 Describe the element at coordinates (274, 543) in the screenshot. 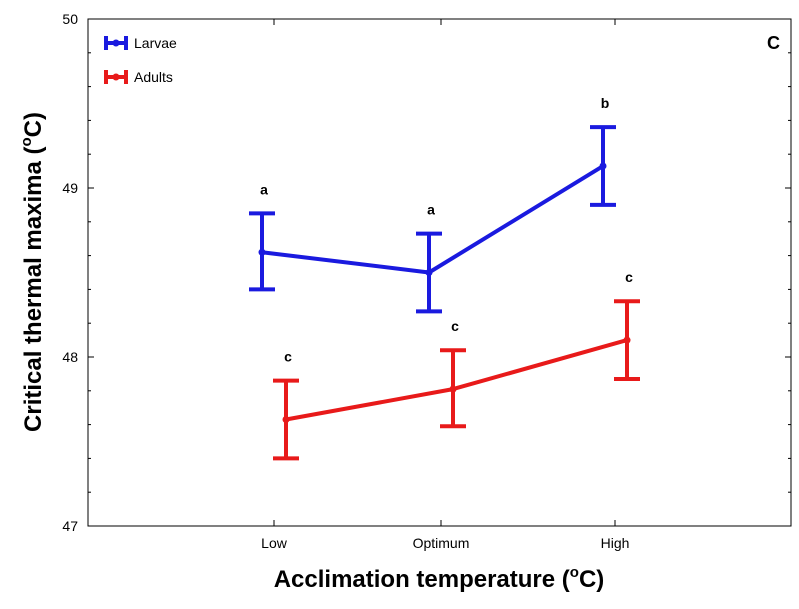

I see `x-tick-label: Low` at that location.